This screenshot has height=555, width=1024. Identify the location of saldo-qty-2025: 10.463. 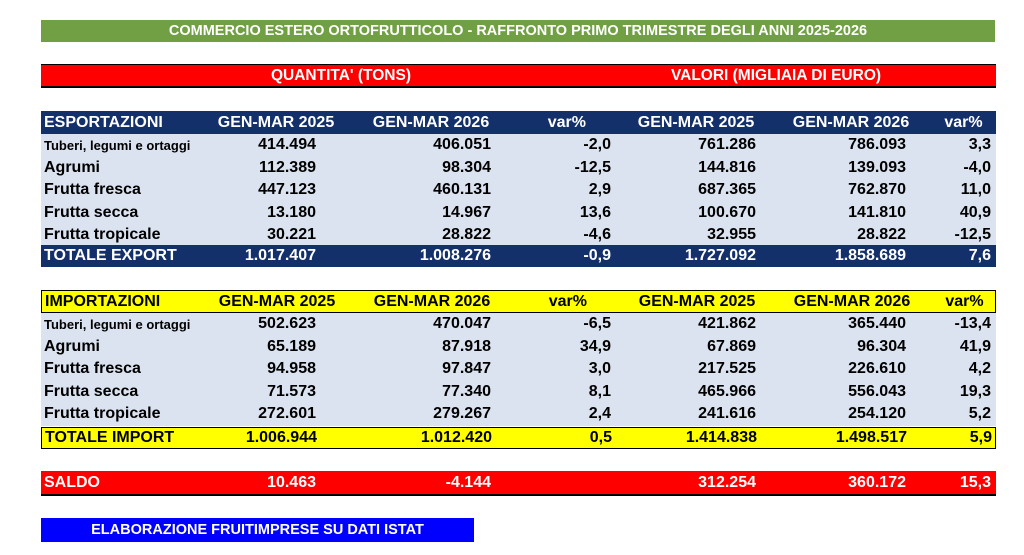
(291, 482).